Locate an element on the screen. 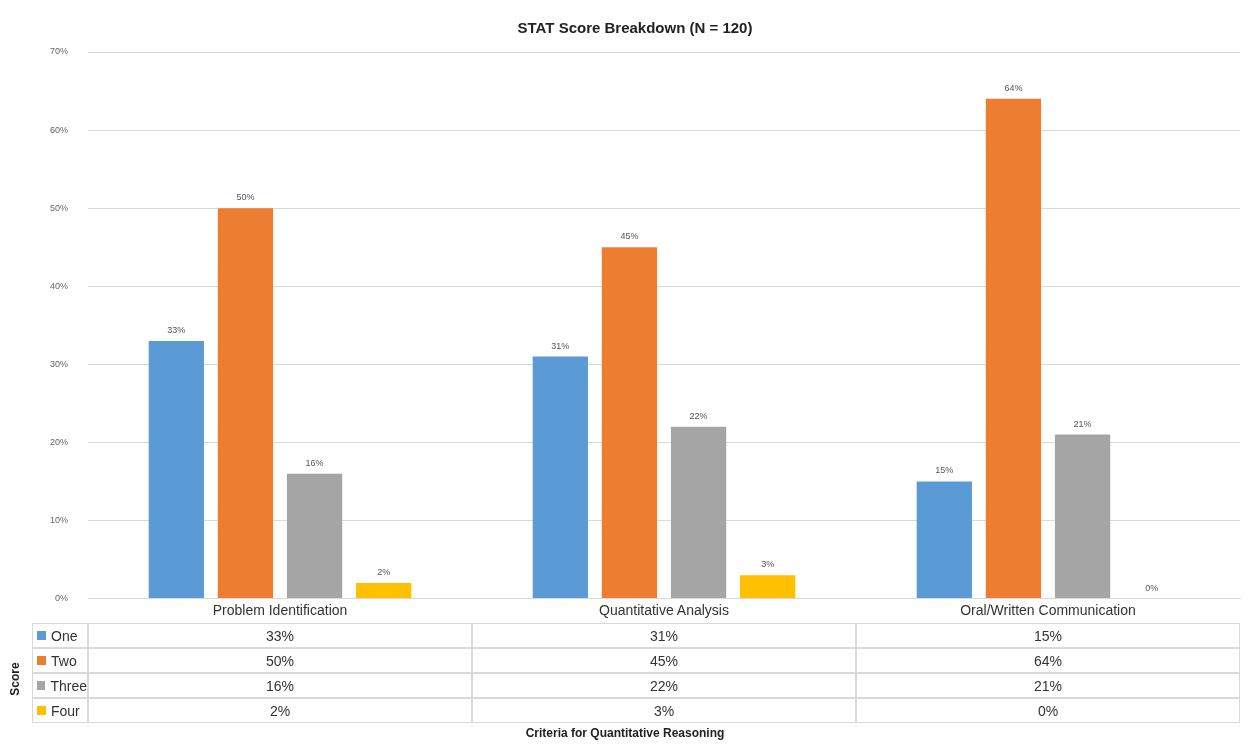 Image resolution: width=1250 pixels, height=752 pixels. legend-label: Two is located at coordinates (64, 660).